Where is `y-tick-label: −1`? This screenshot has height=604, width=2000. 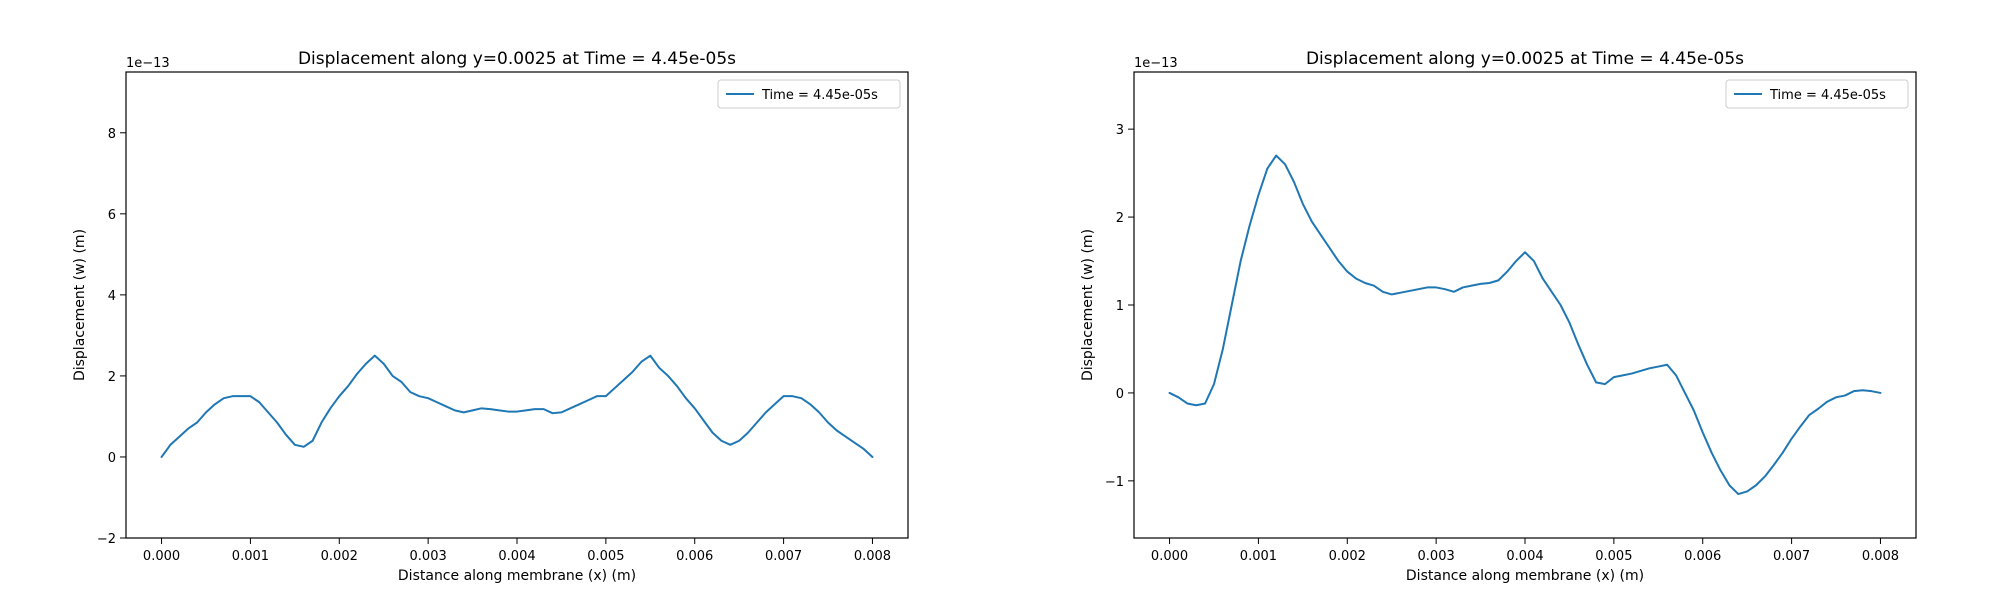 y-tick-label: −1 is located at coordinates (1114, 482).